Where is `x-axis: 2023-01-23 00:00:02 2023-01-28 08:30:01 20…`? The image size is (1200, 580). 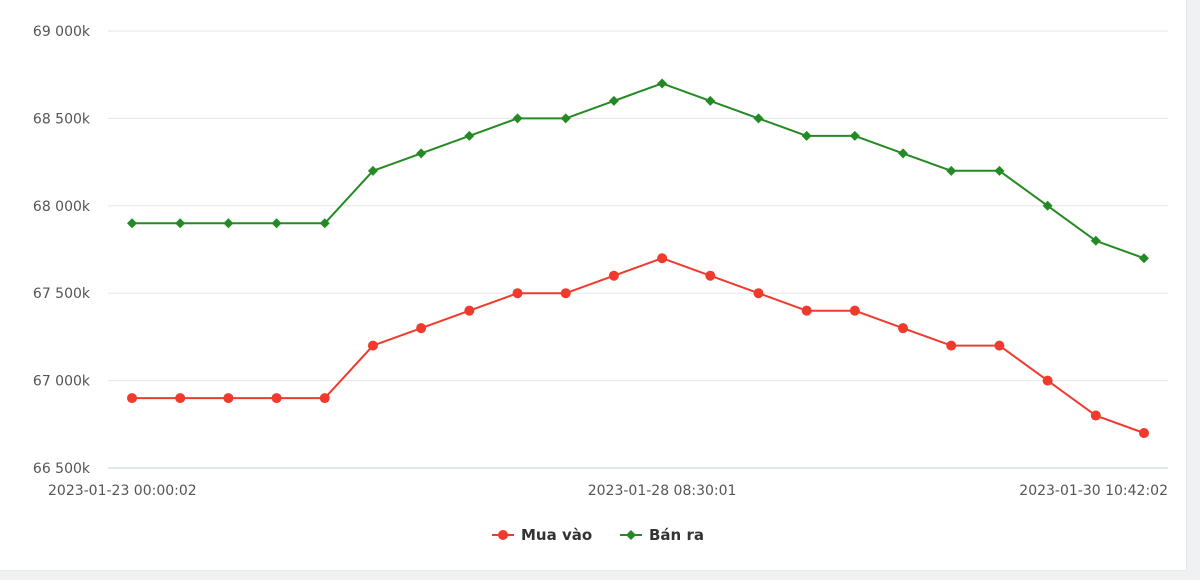 x-axis: 2023-01-23 00:00:02 2023-01-28 08:30:01 20… is located at coordinates (608, 491).